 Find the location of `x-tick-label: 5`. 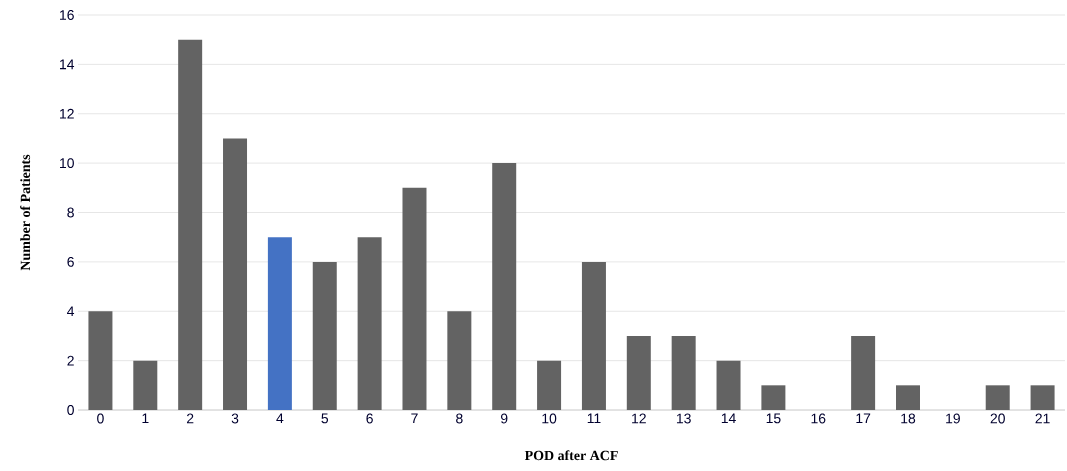

x-tick-label: 5 is located at coordinates (325, 418).